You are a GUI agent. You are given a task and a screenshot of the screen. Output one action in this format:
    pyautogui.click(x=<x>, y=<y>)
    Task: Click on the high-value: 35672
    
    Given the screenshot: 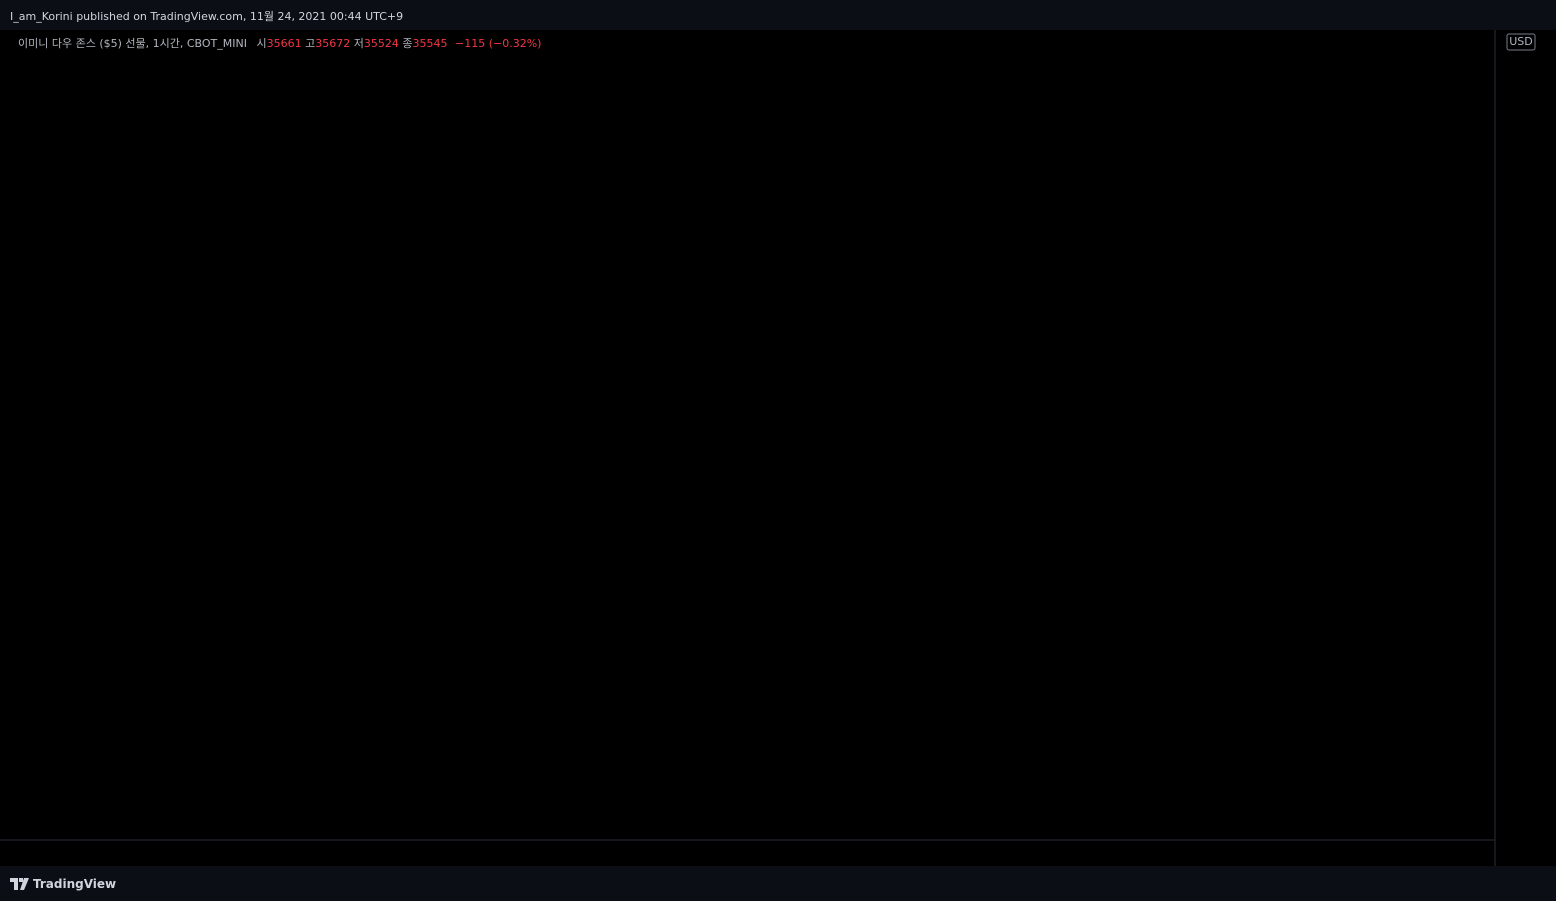 What is the action you would take?
    pyautogui.click(x=333, y=43)
    